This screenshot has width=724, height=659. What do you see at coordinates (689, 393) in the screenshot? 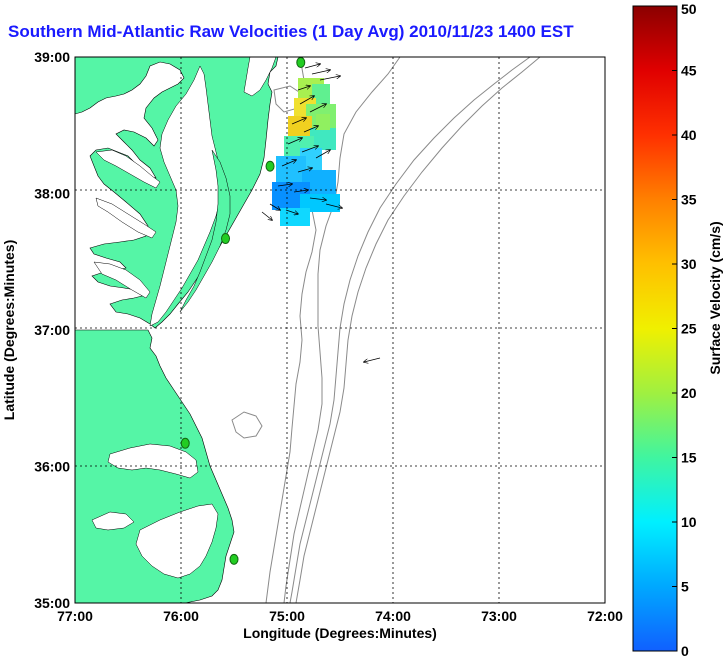
I see `colorbar-tick-label: 20` at bounding box center [689, 393].